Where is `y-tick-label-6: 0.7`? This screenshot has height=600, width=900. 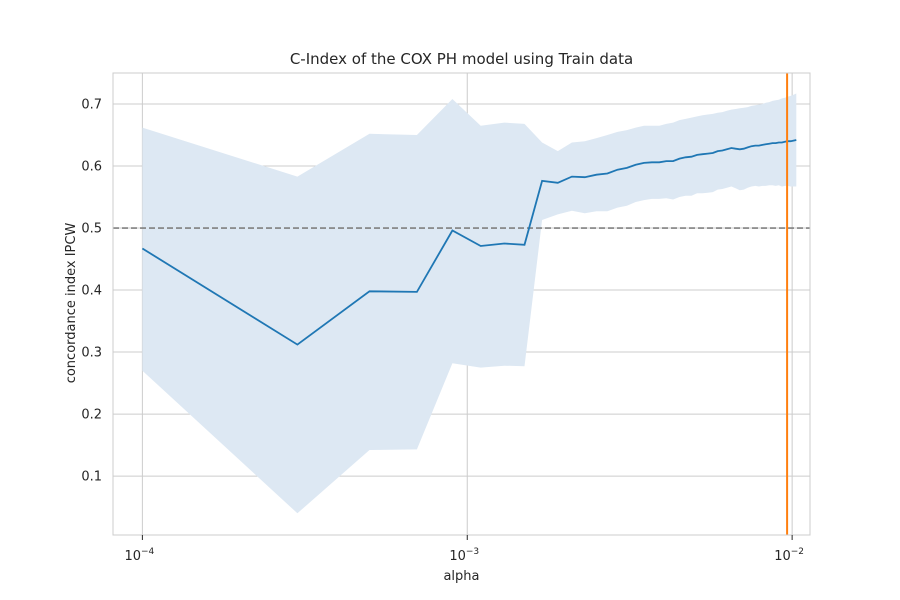 y-tick-label-6: 0.7 is located at coordinates (91, 105).